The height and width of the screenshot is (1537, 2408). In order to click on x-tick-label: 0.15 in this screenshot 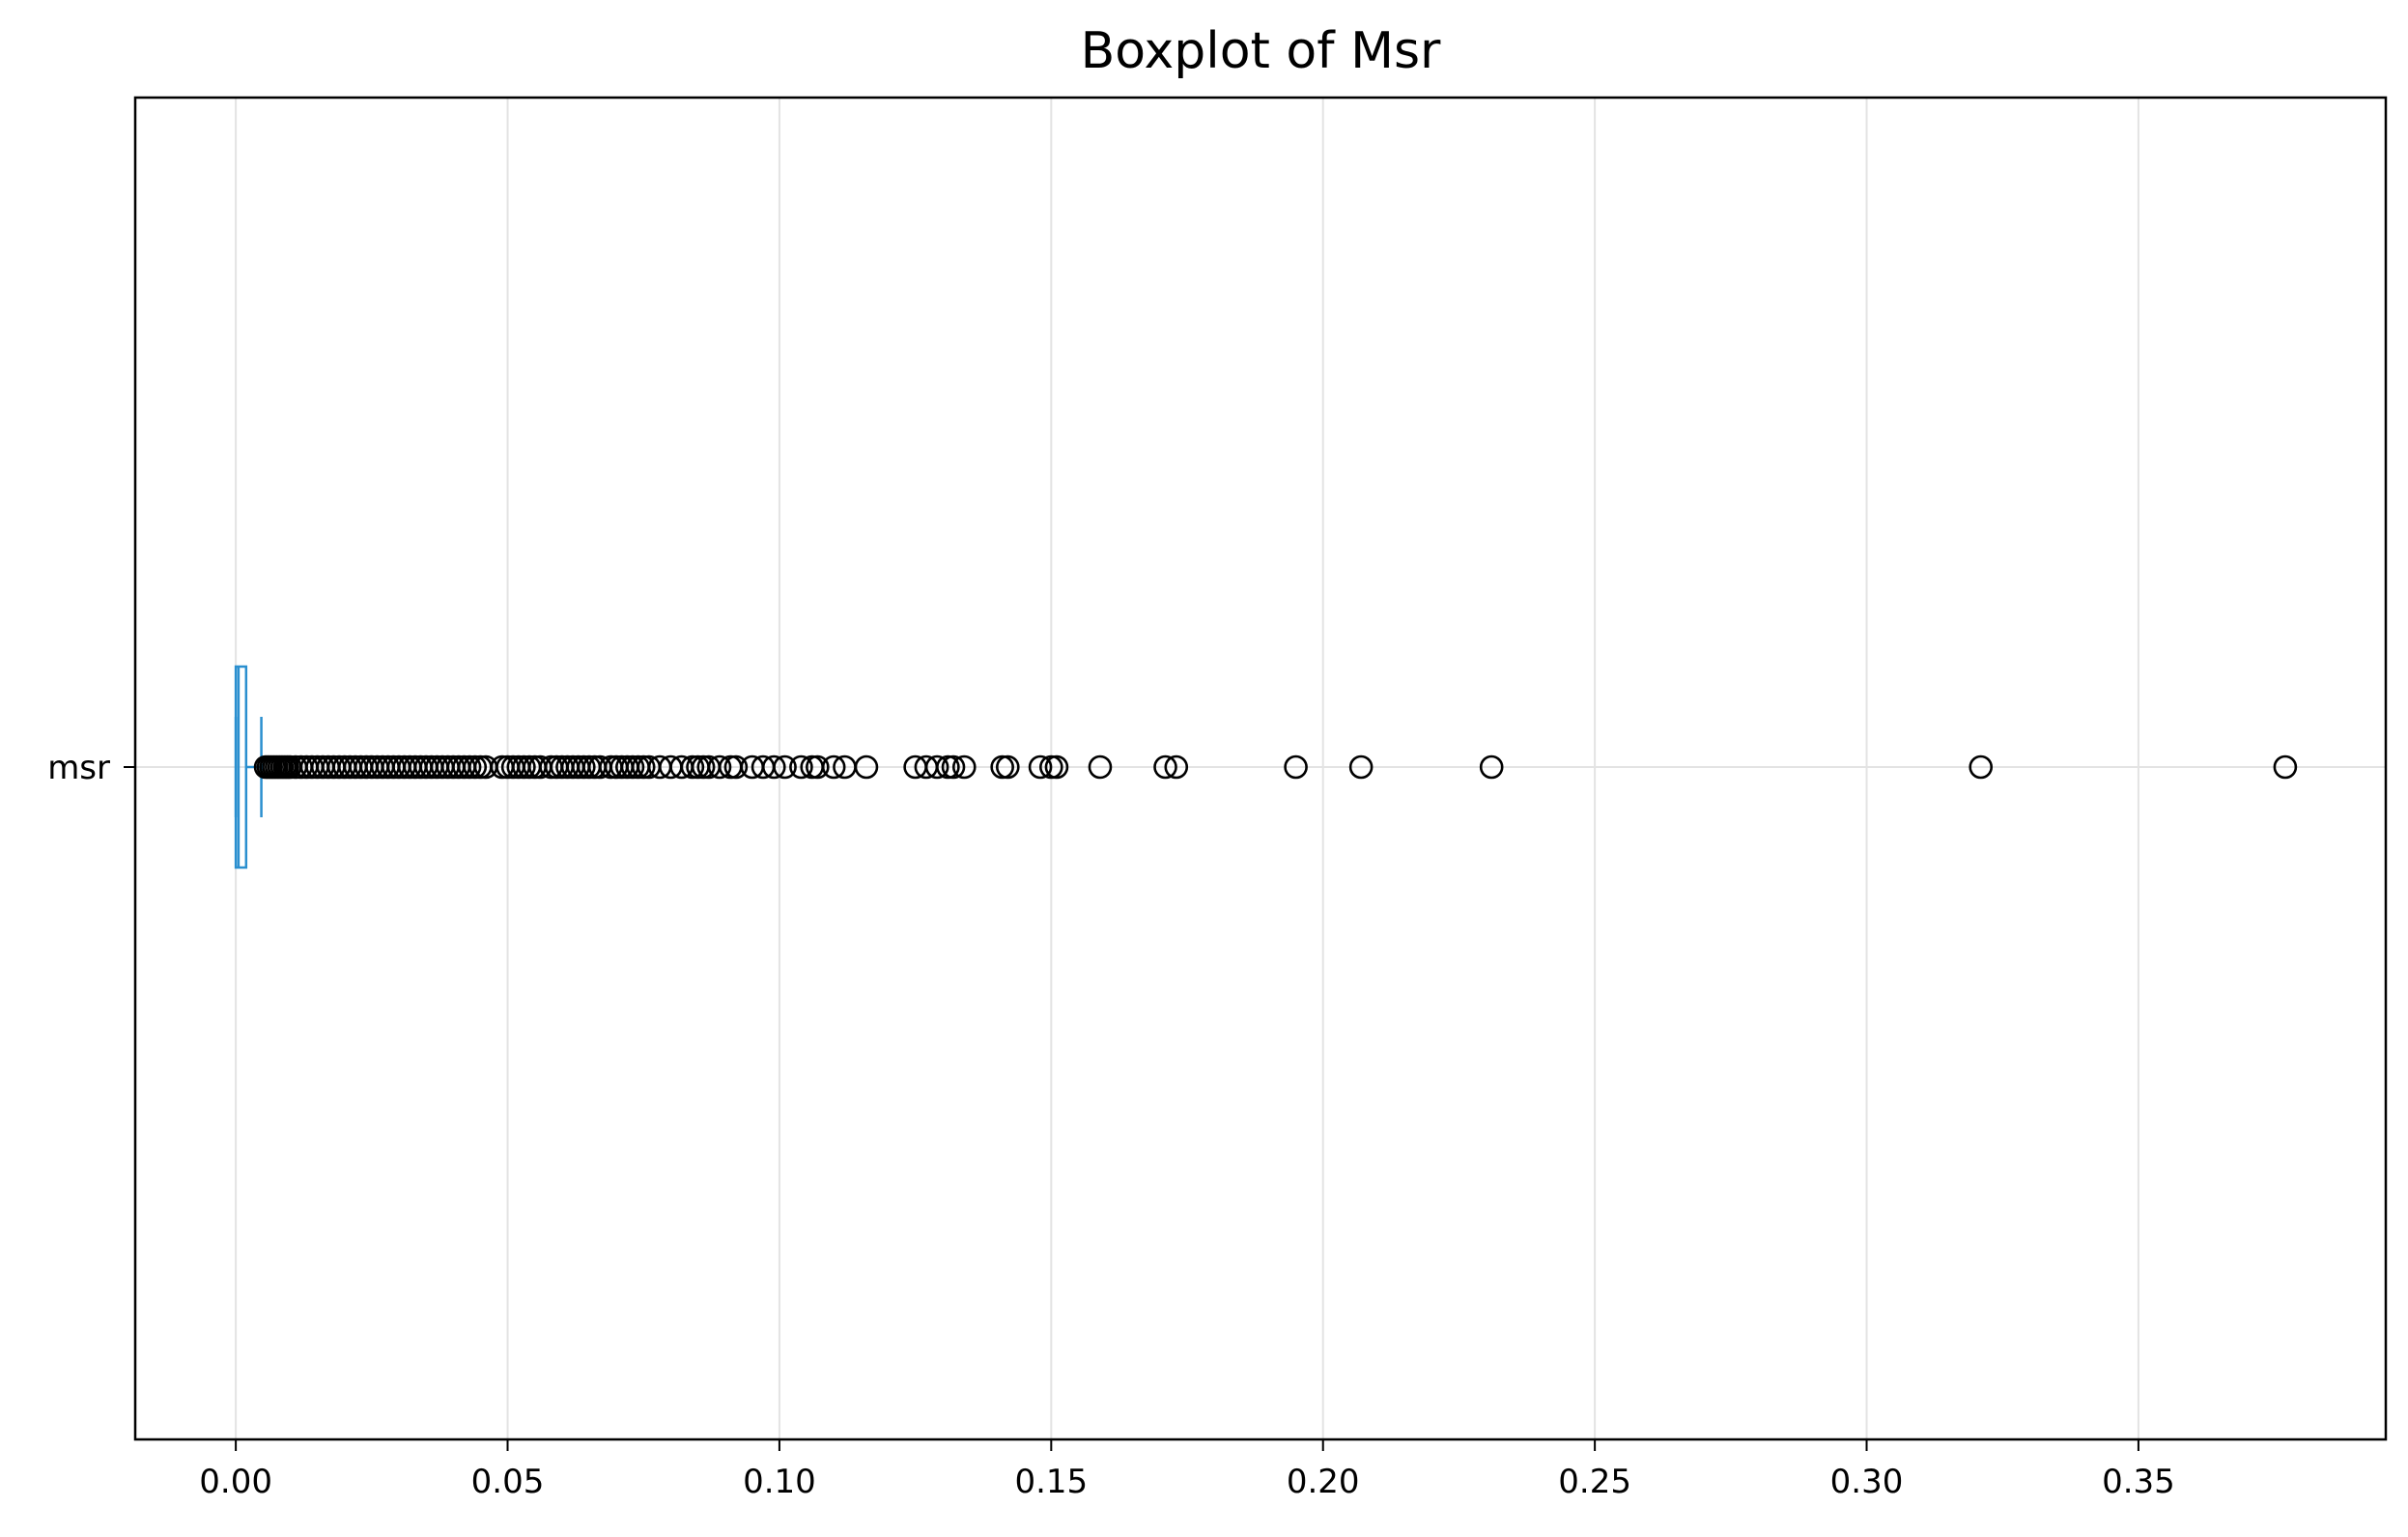, I will do `click(1051, 1482)`.